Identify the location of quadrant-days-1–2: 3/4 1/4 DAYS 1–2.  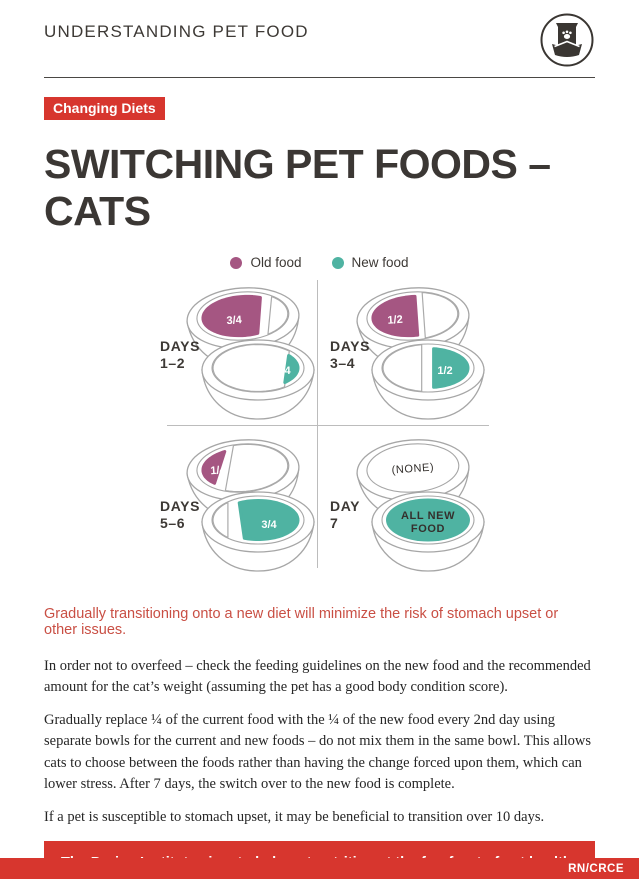
(234, 350).